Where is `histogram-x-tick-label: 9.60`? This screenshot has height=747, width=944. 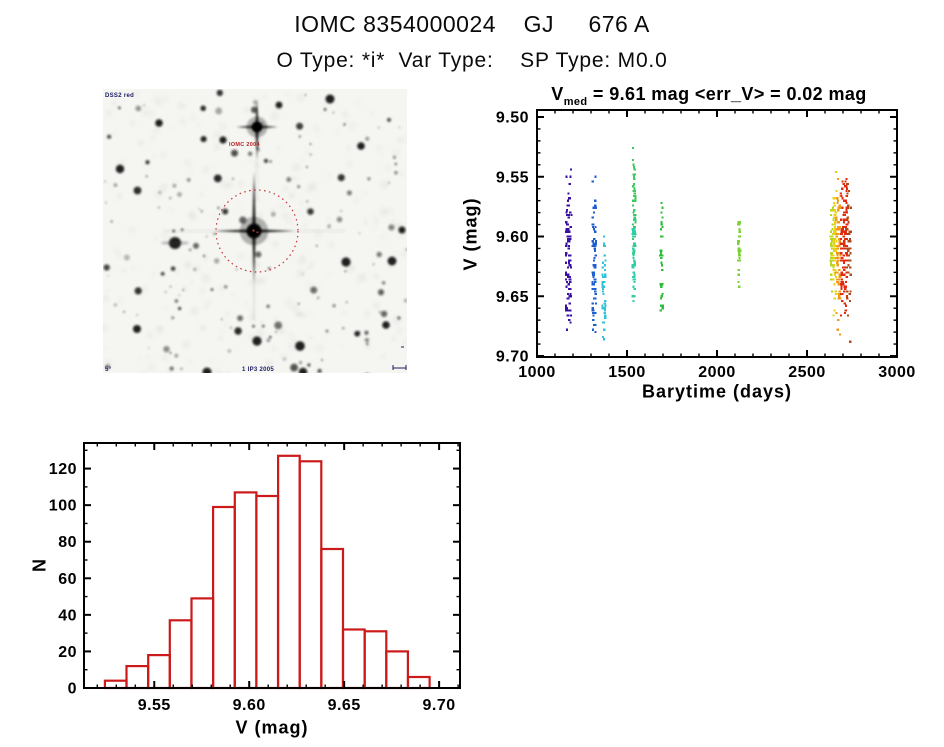
histogram-x-tick-label: 9.60 is located at coordinates (249, 705).